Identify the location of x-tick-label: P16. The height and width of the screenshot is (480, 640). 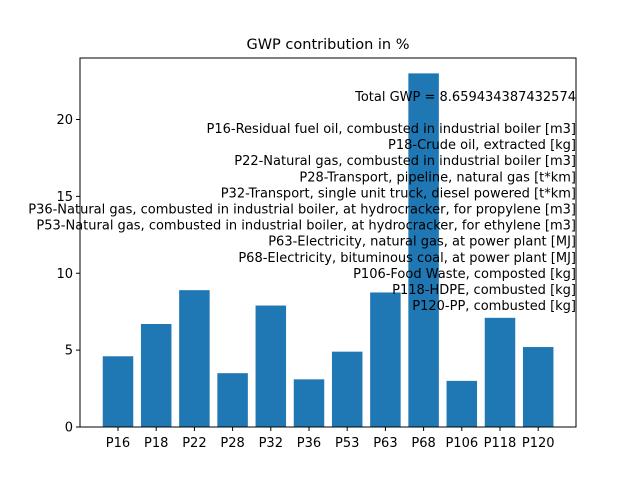
(118, 443).